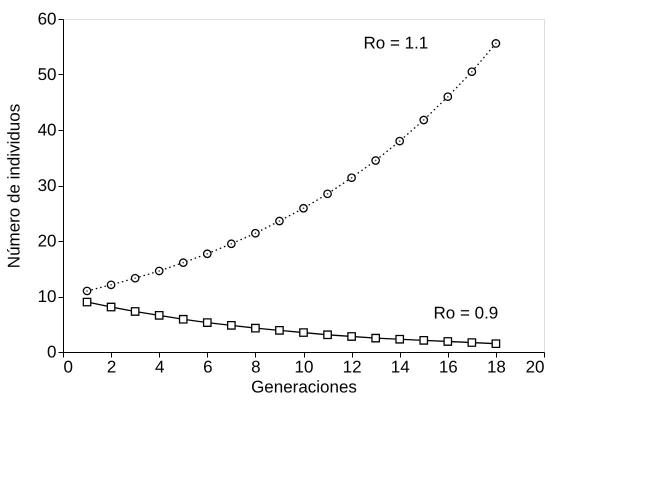 Image resolution: width=655 pixels, height=487 pixels. Describe the element at coordinates (466, 313) in the screenshot. I see `series-label: Ro = 0.9` at that location.